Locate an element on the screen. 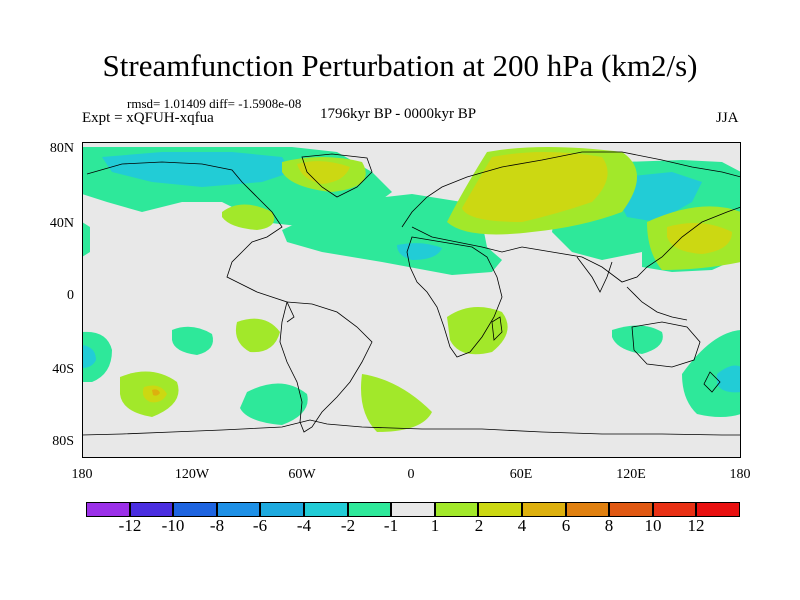 The width and height of the screenshot is (800, 600). experiment-label: Expt = xQFUH-xqfua is located at coordinates (148, 118).